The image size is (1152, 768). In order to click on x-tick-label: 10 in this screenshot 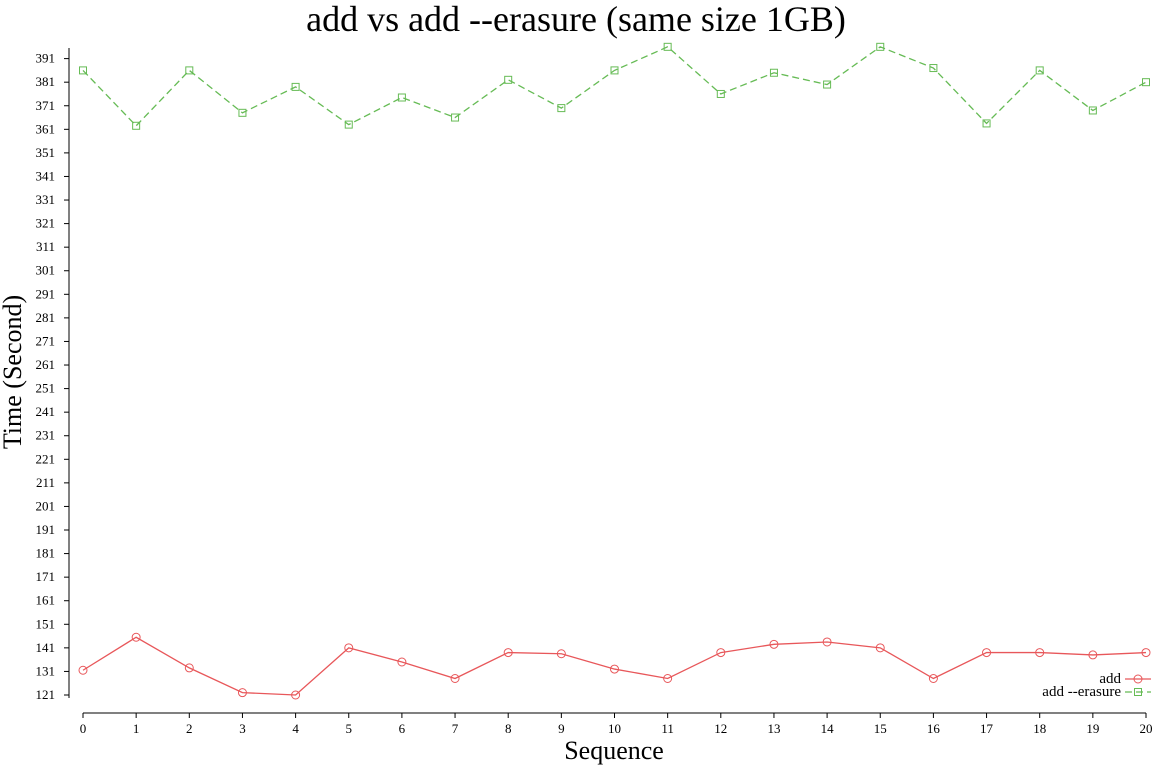, I will do `click(614, 728)`.